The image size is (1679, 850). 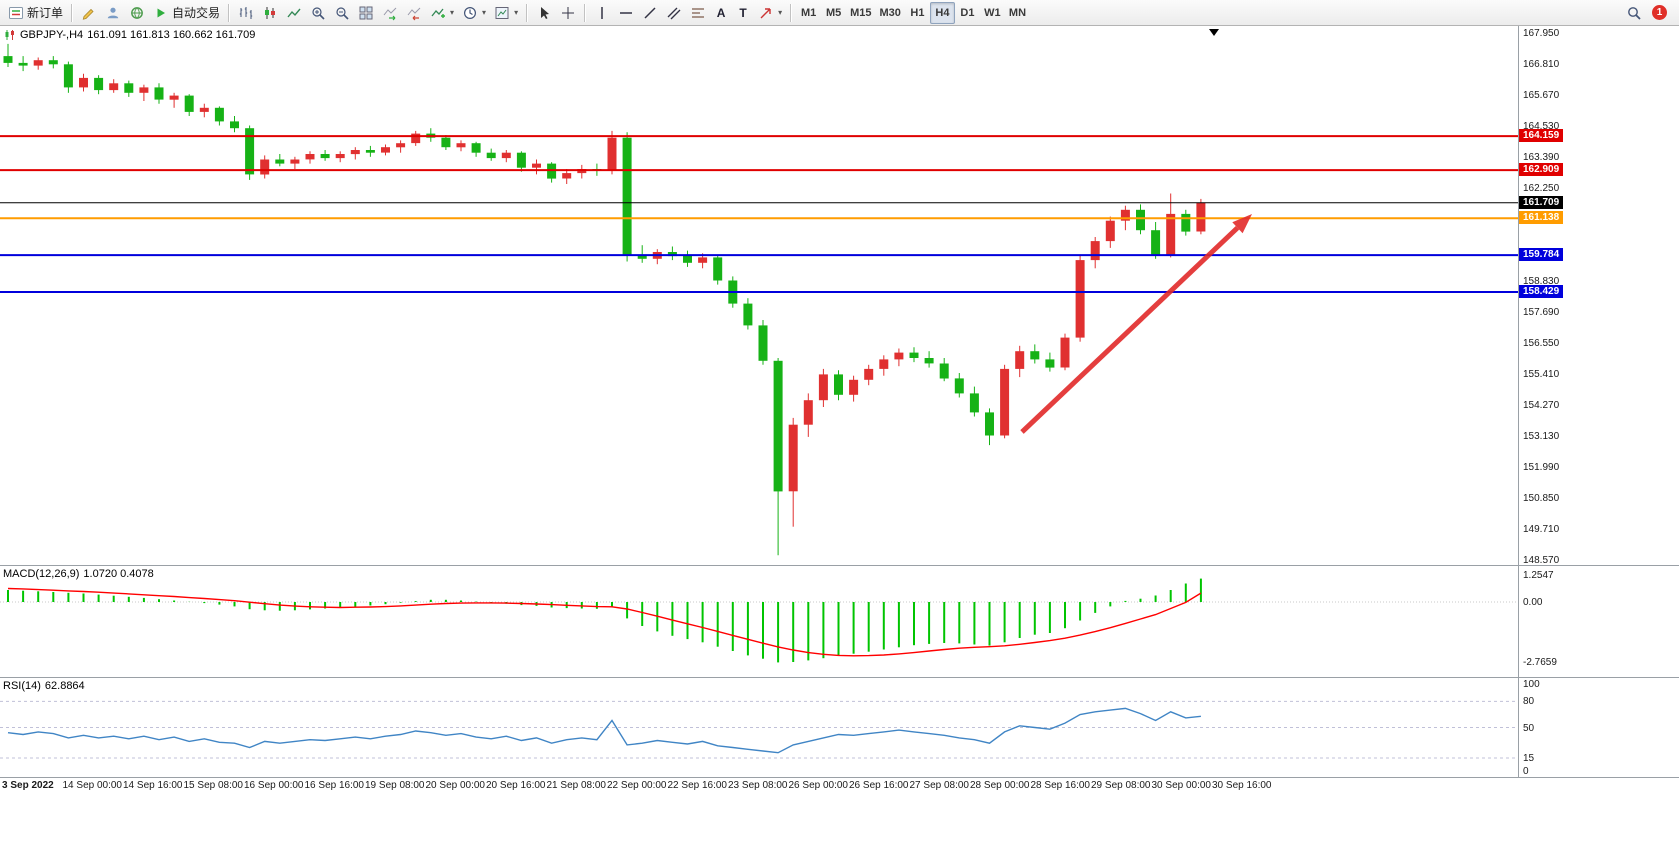 I want to click on candlestick-icon, so click(x=270, y=12).